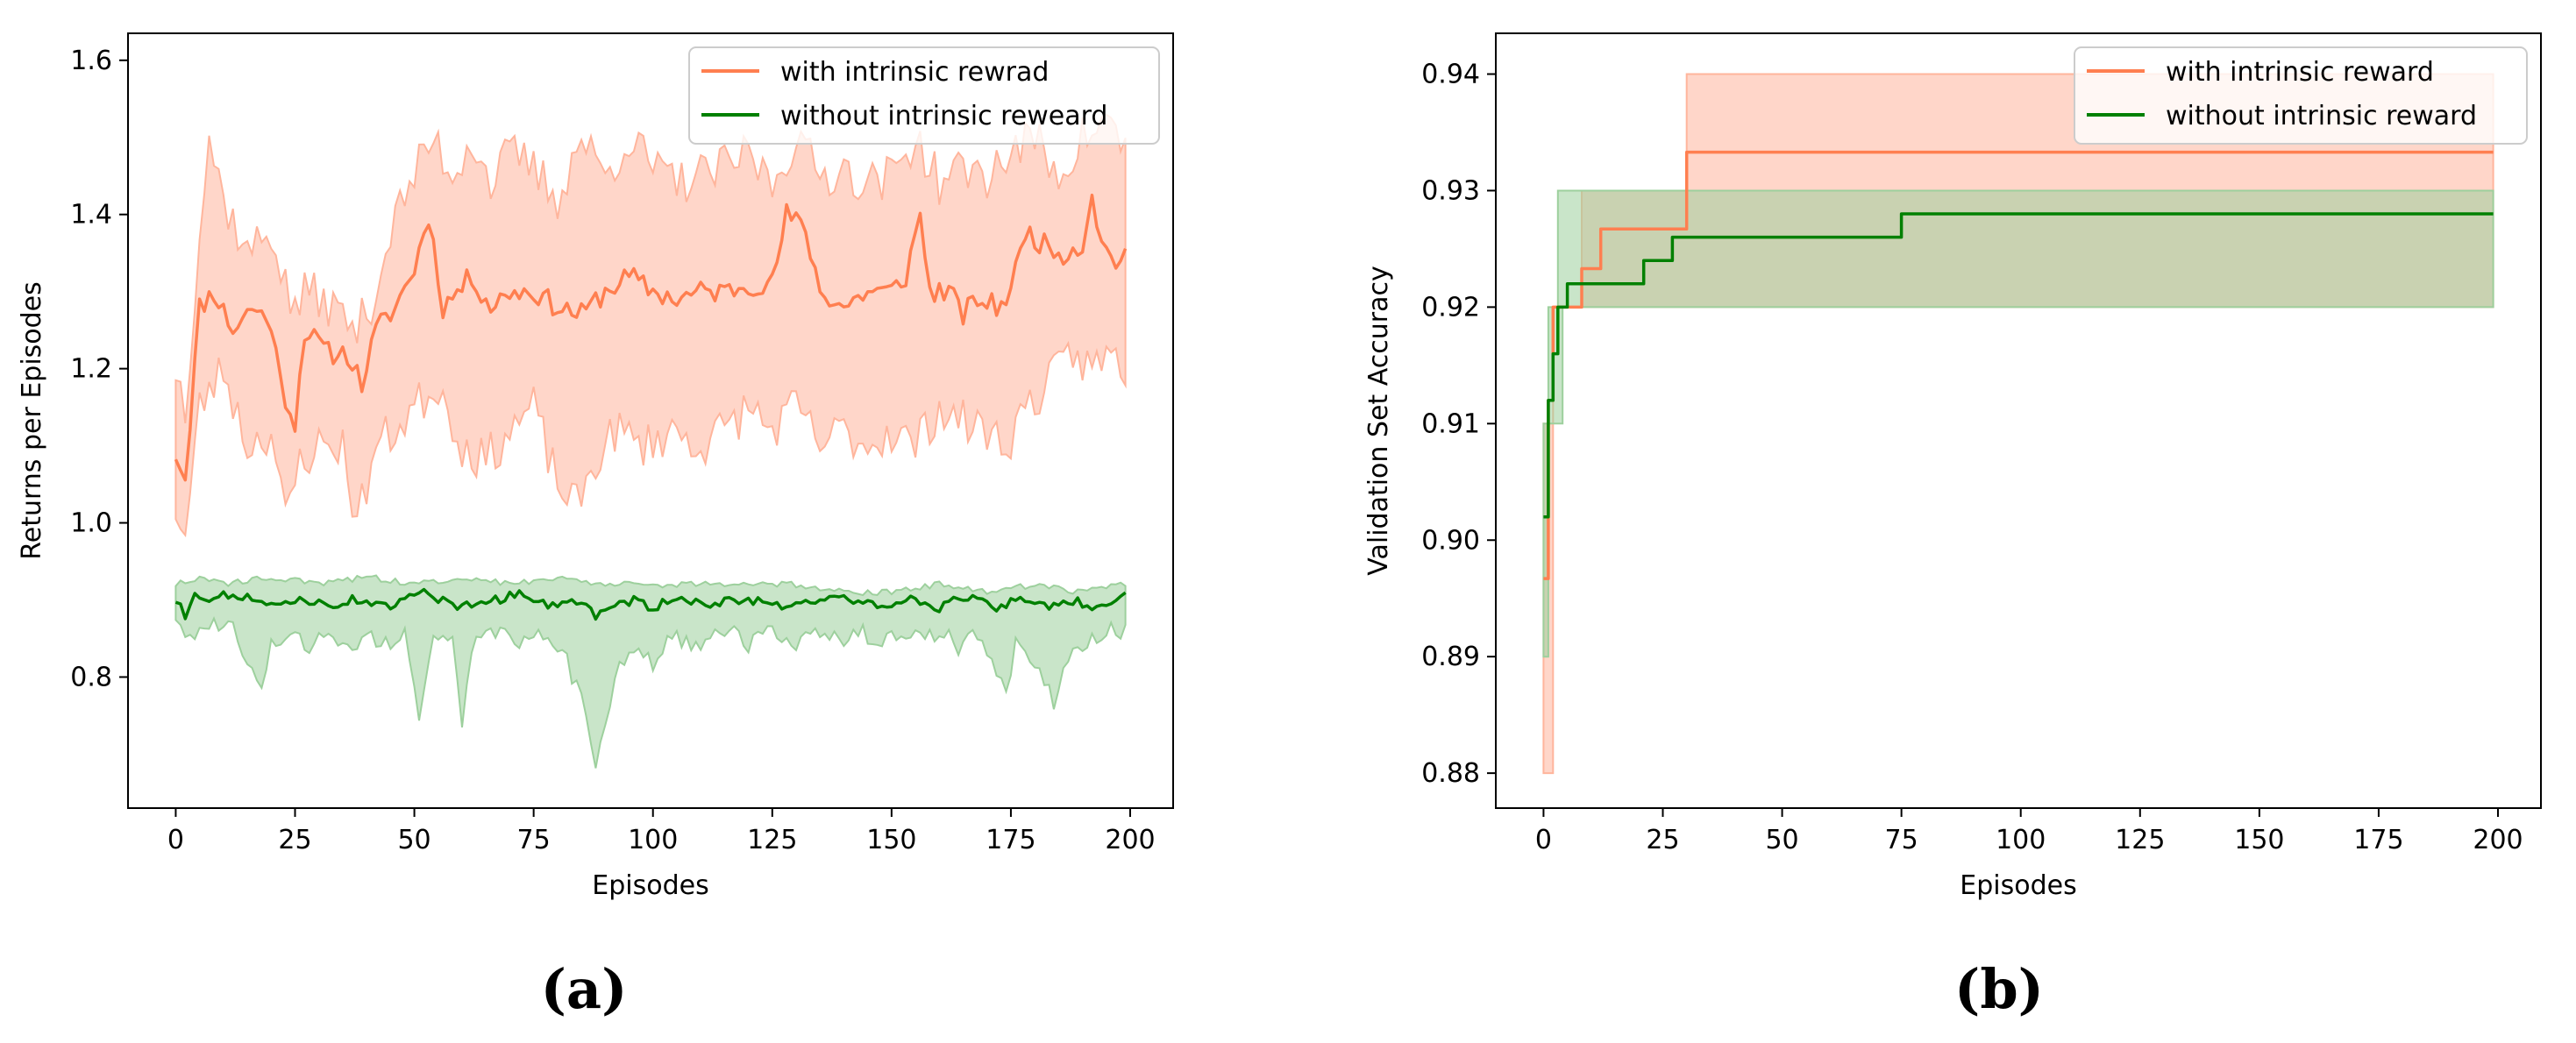 This screenshot has width=2576, height=1043. Describe the element at coordinates (91, 369) in the screenshot. I see `y-tick-label: 1.2` at that location.